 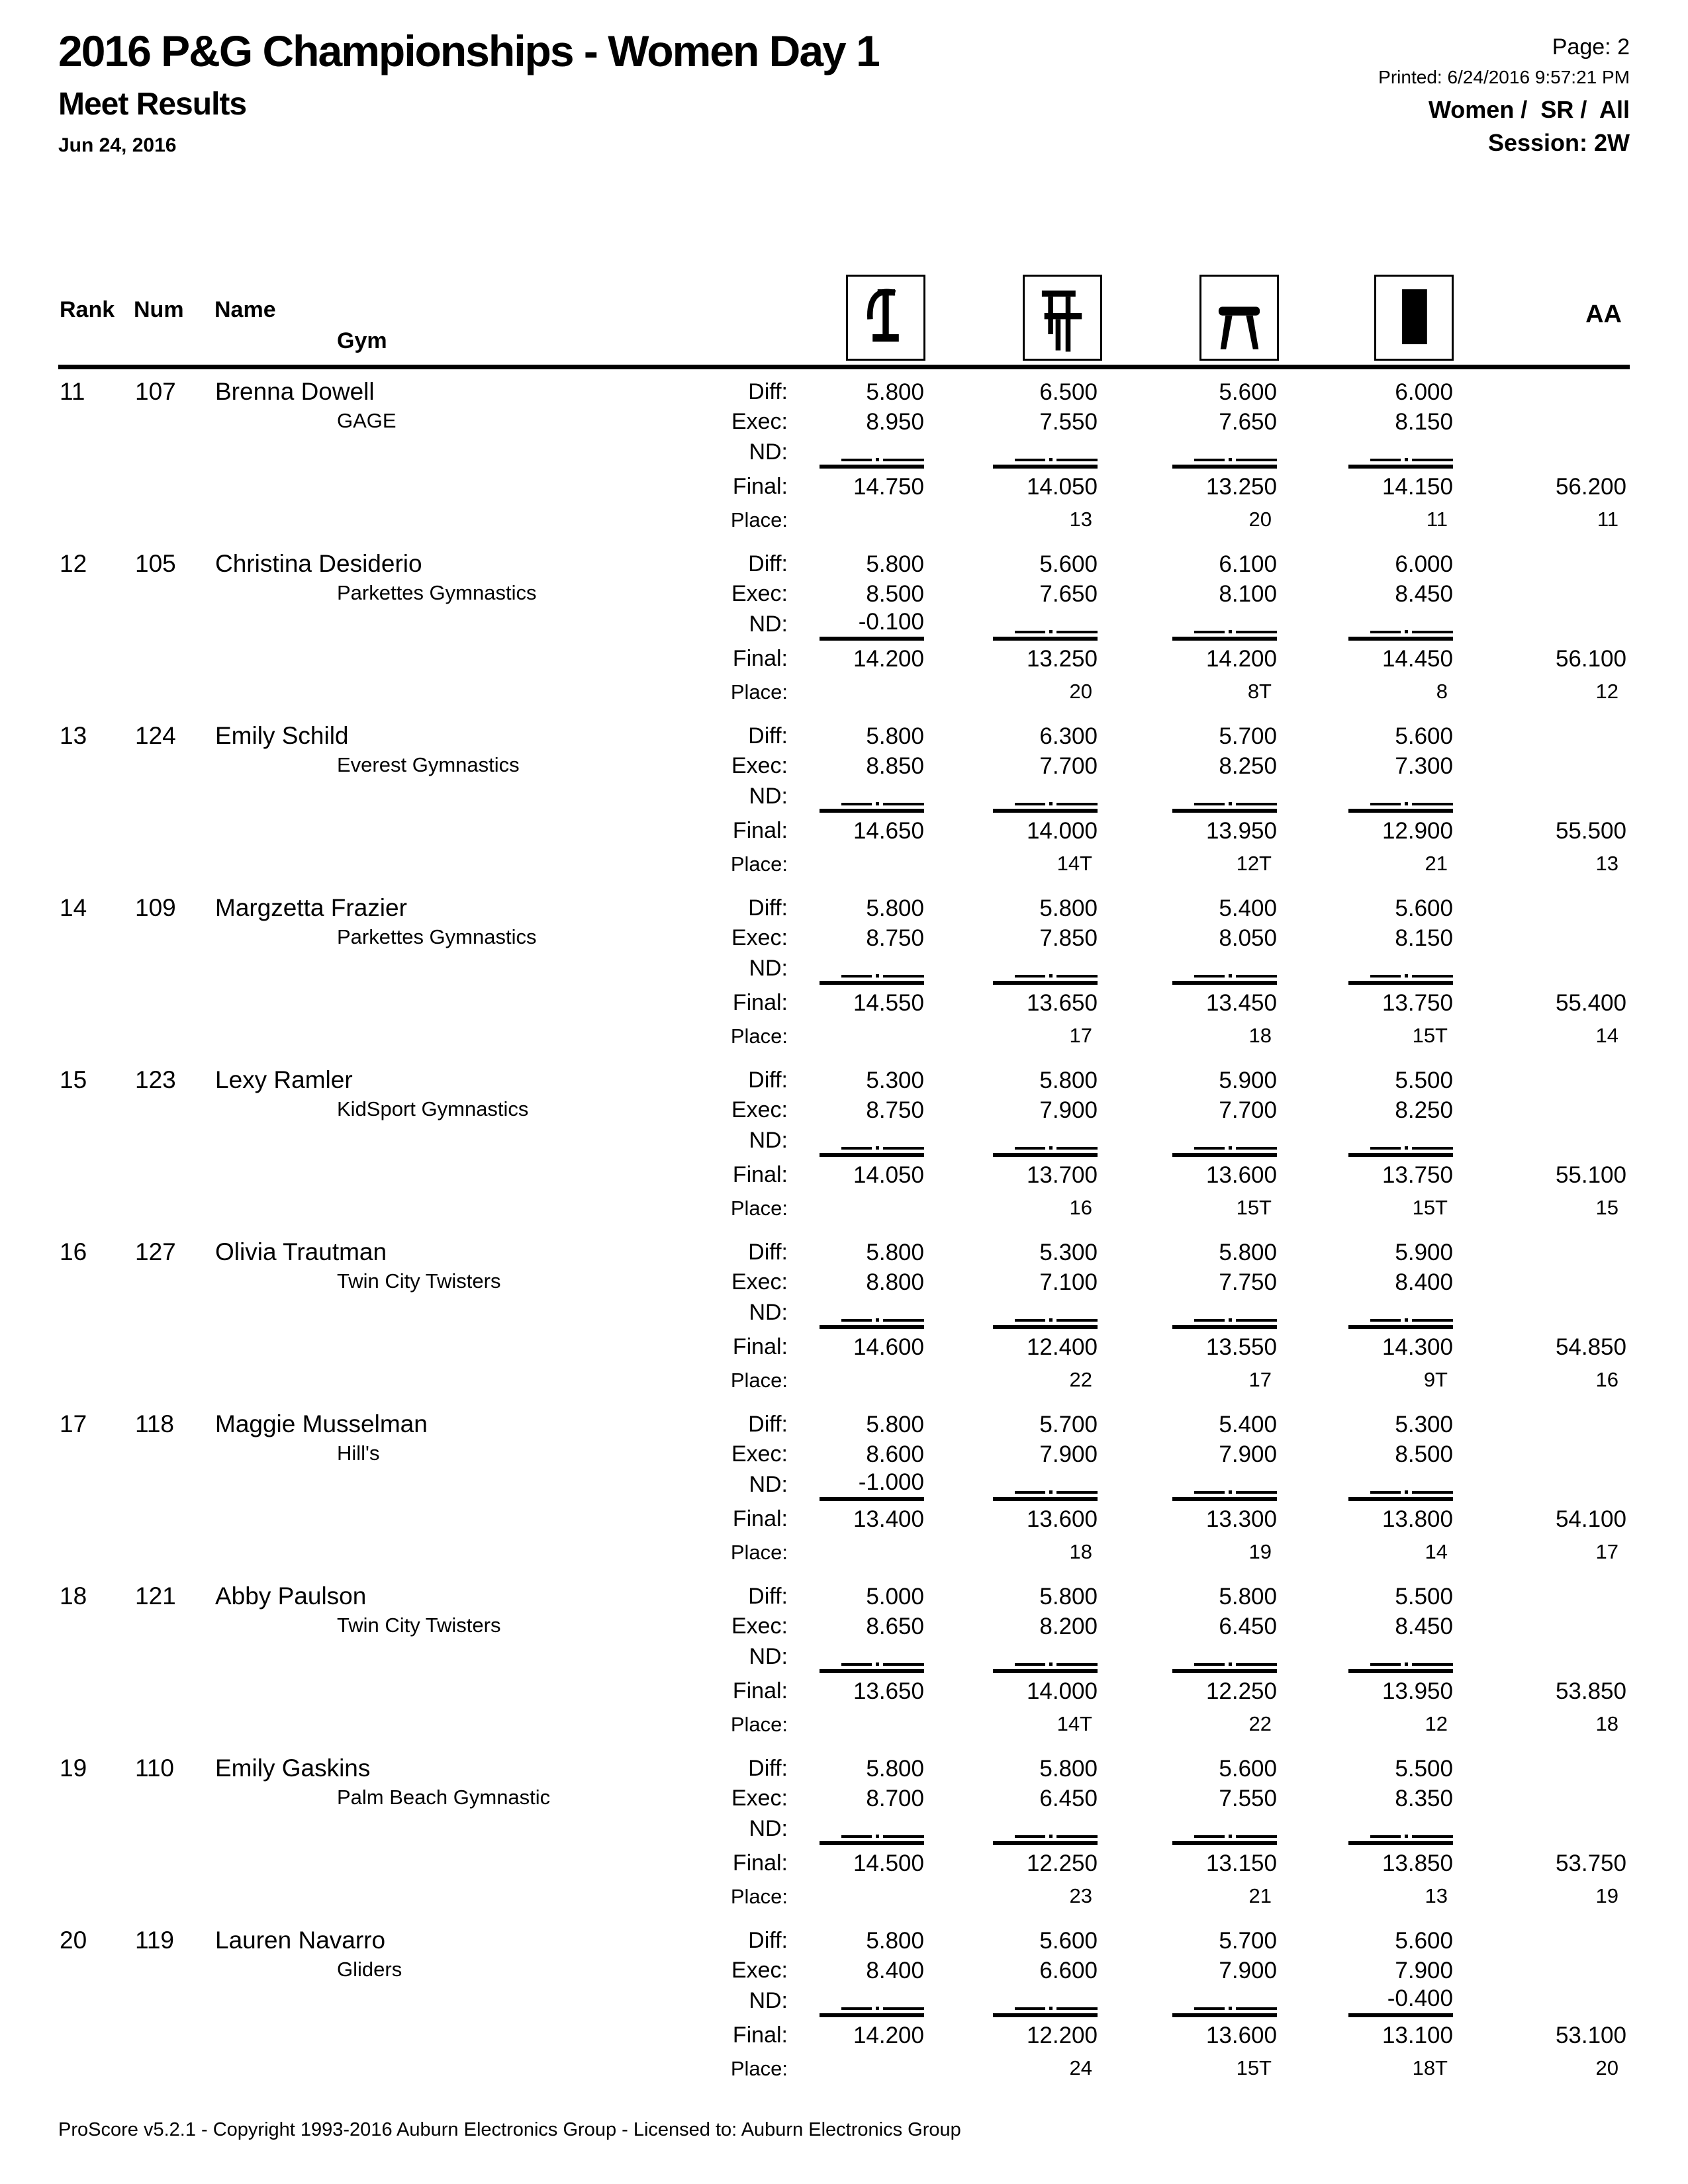 I want to click on beam-place: 18, so click(x=1260, y=1035).